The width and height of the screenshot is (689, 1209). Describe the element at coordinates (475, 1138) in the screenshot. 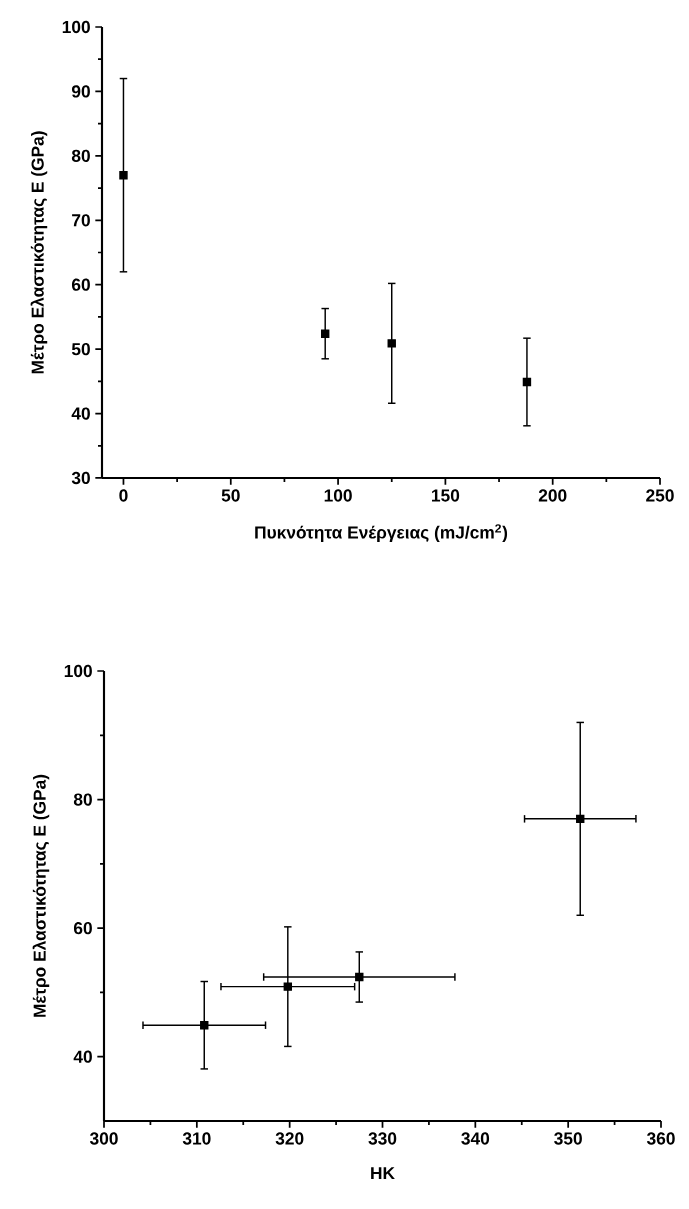

I see `x-tick-label: 340` at that location.